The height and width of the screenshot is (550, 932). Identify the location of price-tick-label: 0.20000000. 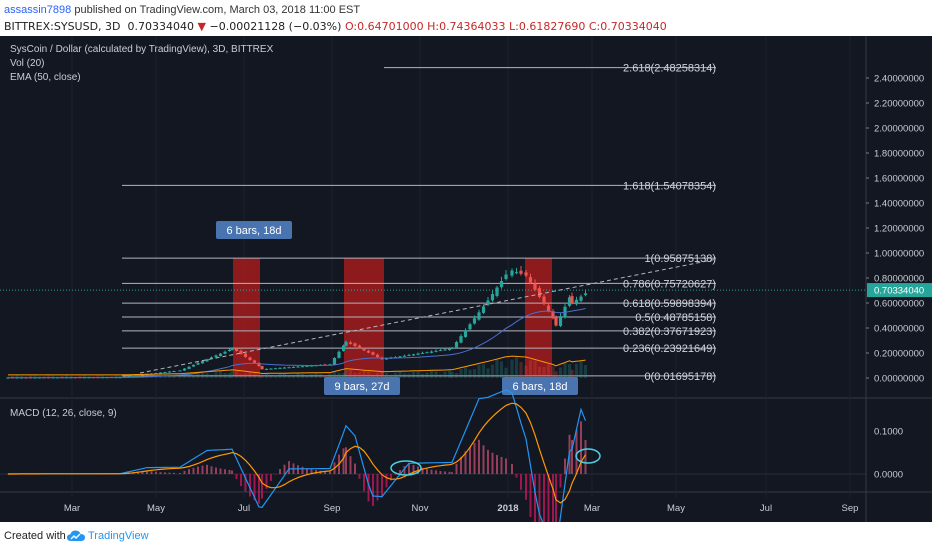
(899, 354).